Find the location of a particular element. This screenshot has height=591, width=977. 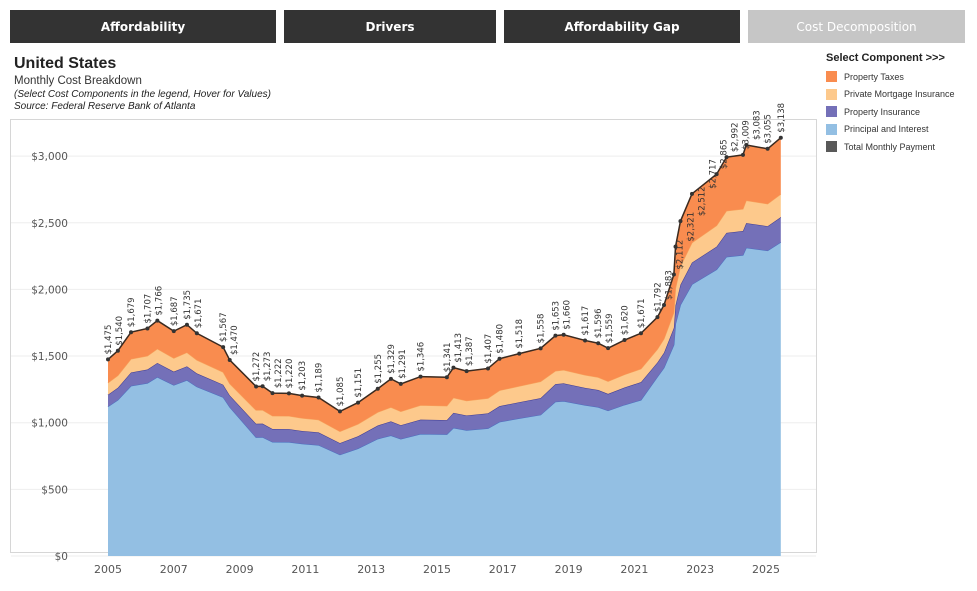

x-tick-label: 2019 is located at coordinates (569, 569).